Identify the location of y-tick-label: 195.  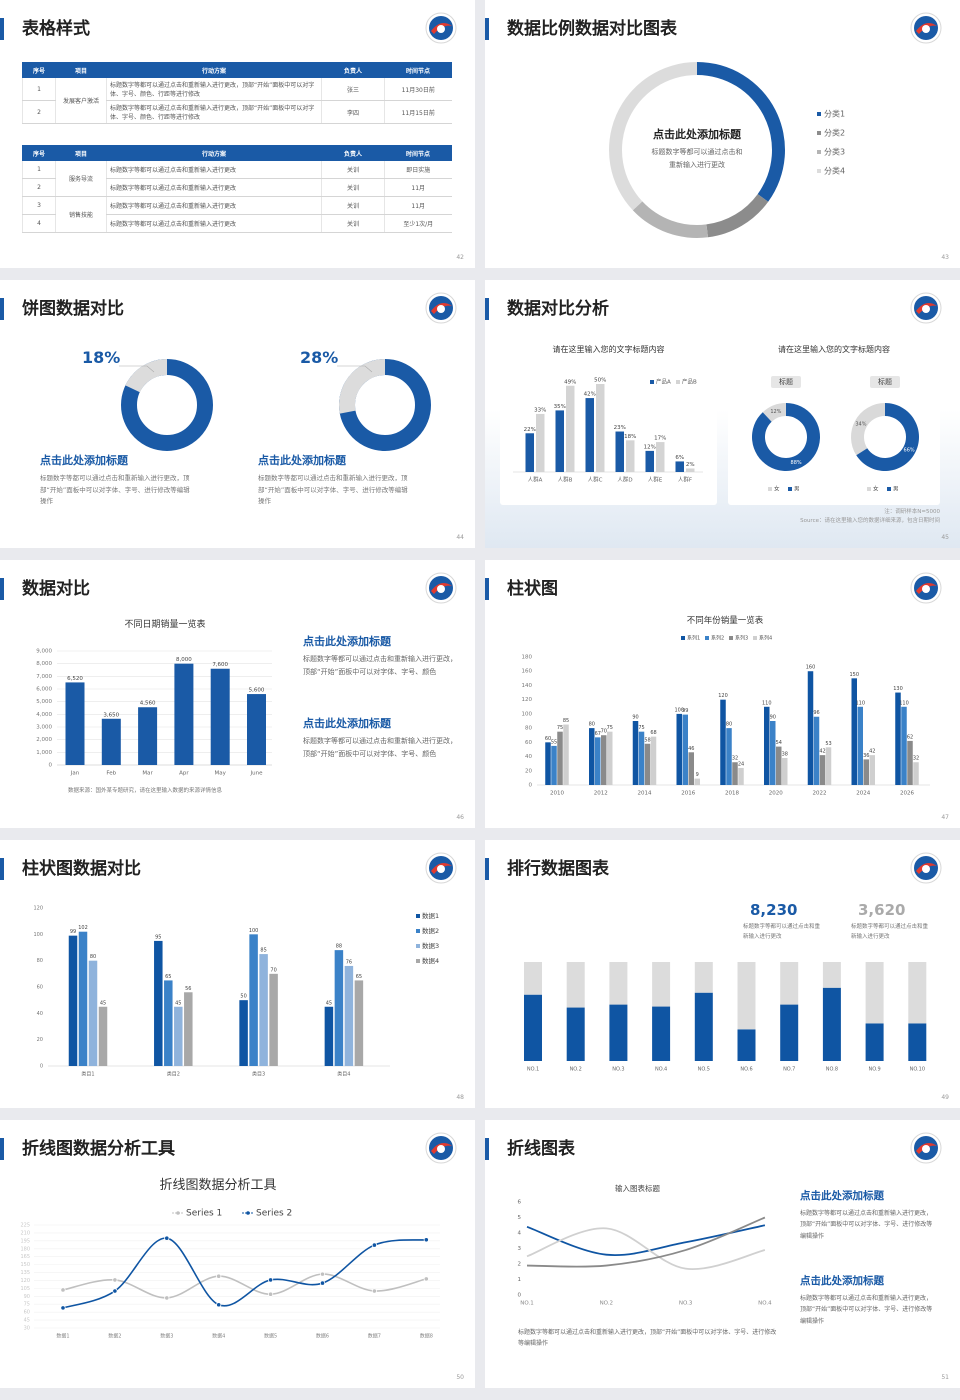
(25, 1241).